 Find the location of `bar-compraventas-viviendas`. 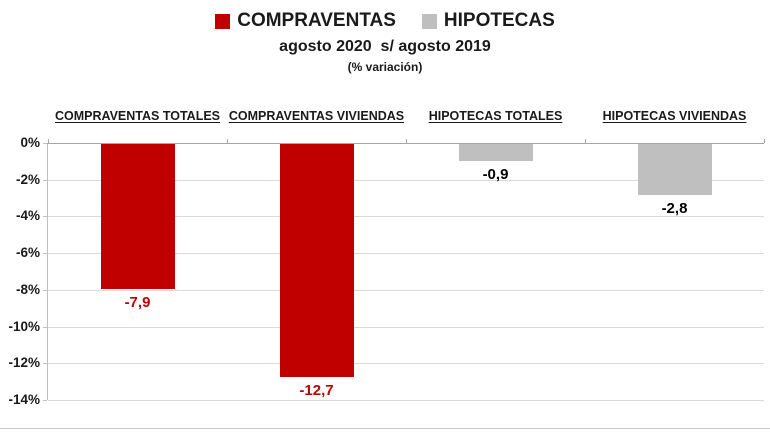

bar-compraventas-viviendas is located at coordinates (316, 261).